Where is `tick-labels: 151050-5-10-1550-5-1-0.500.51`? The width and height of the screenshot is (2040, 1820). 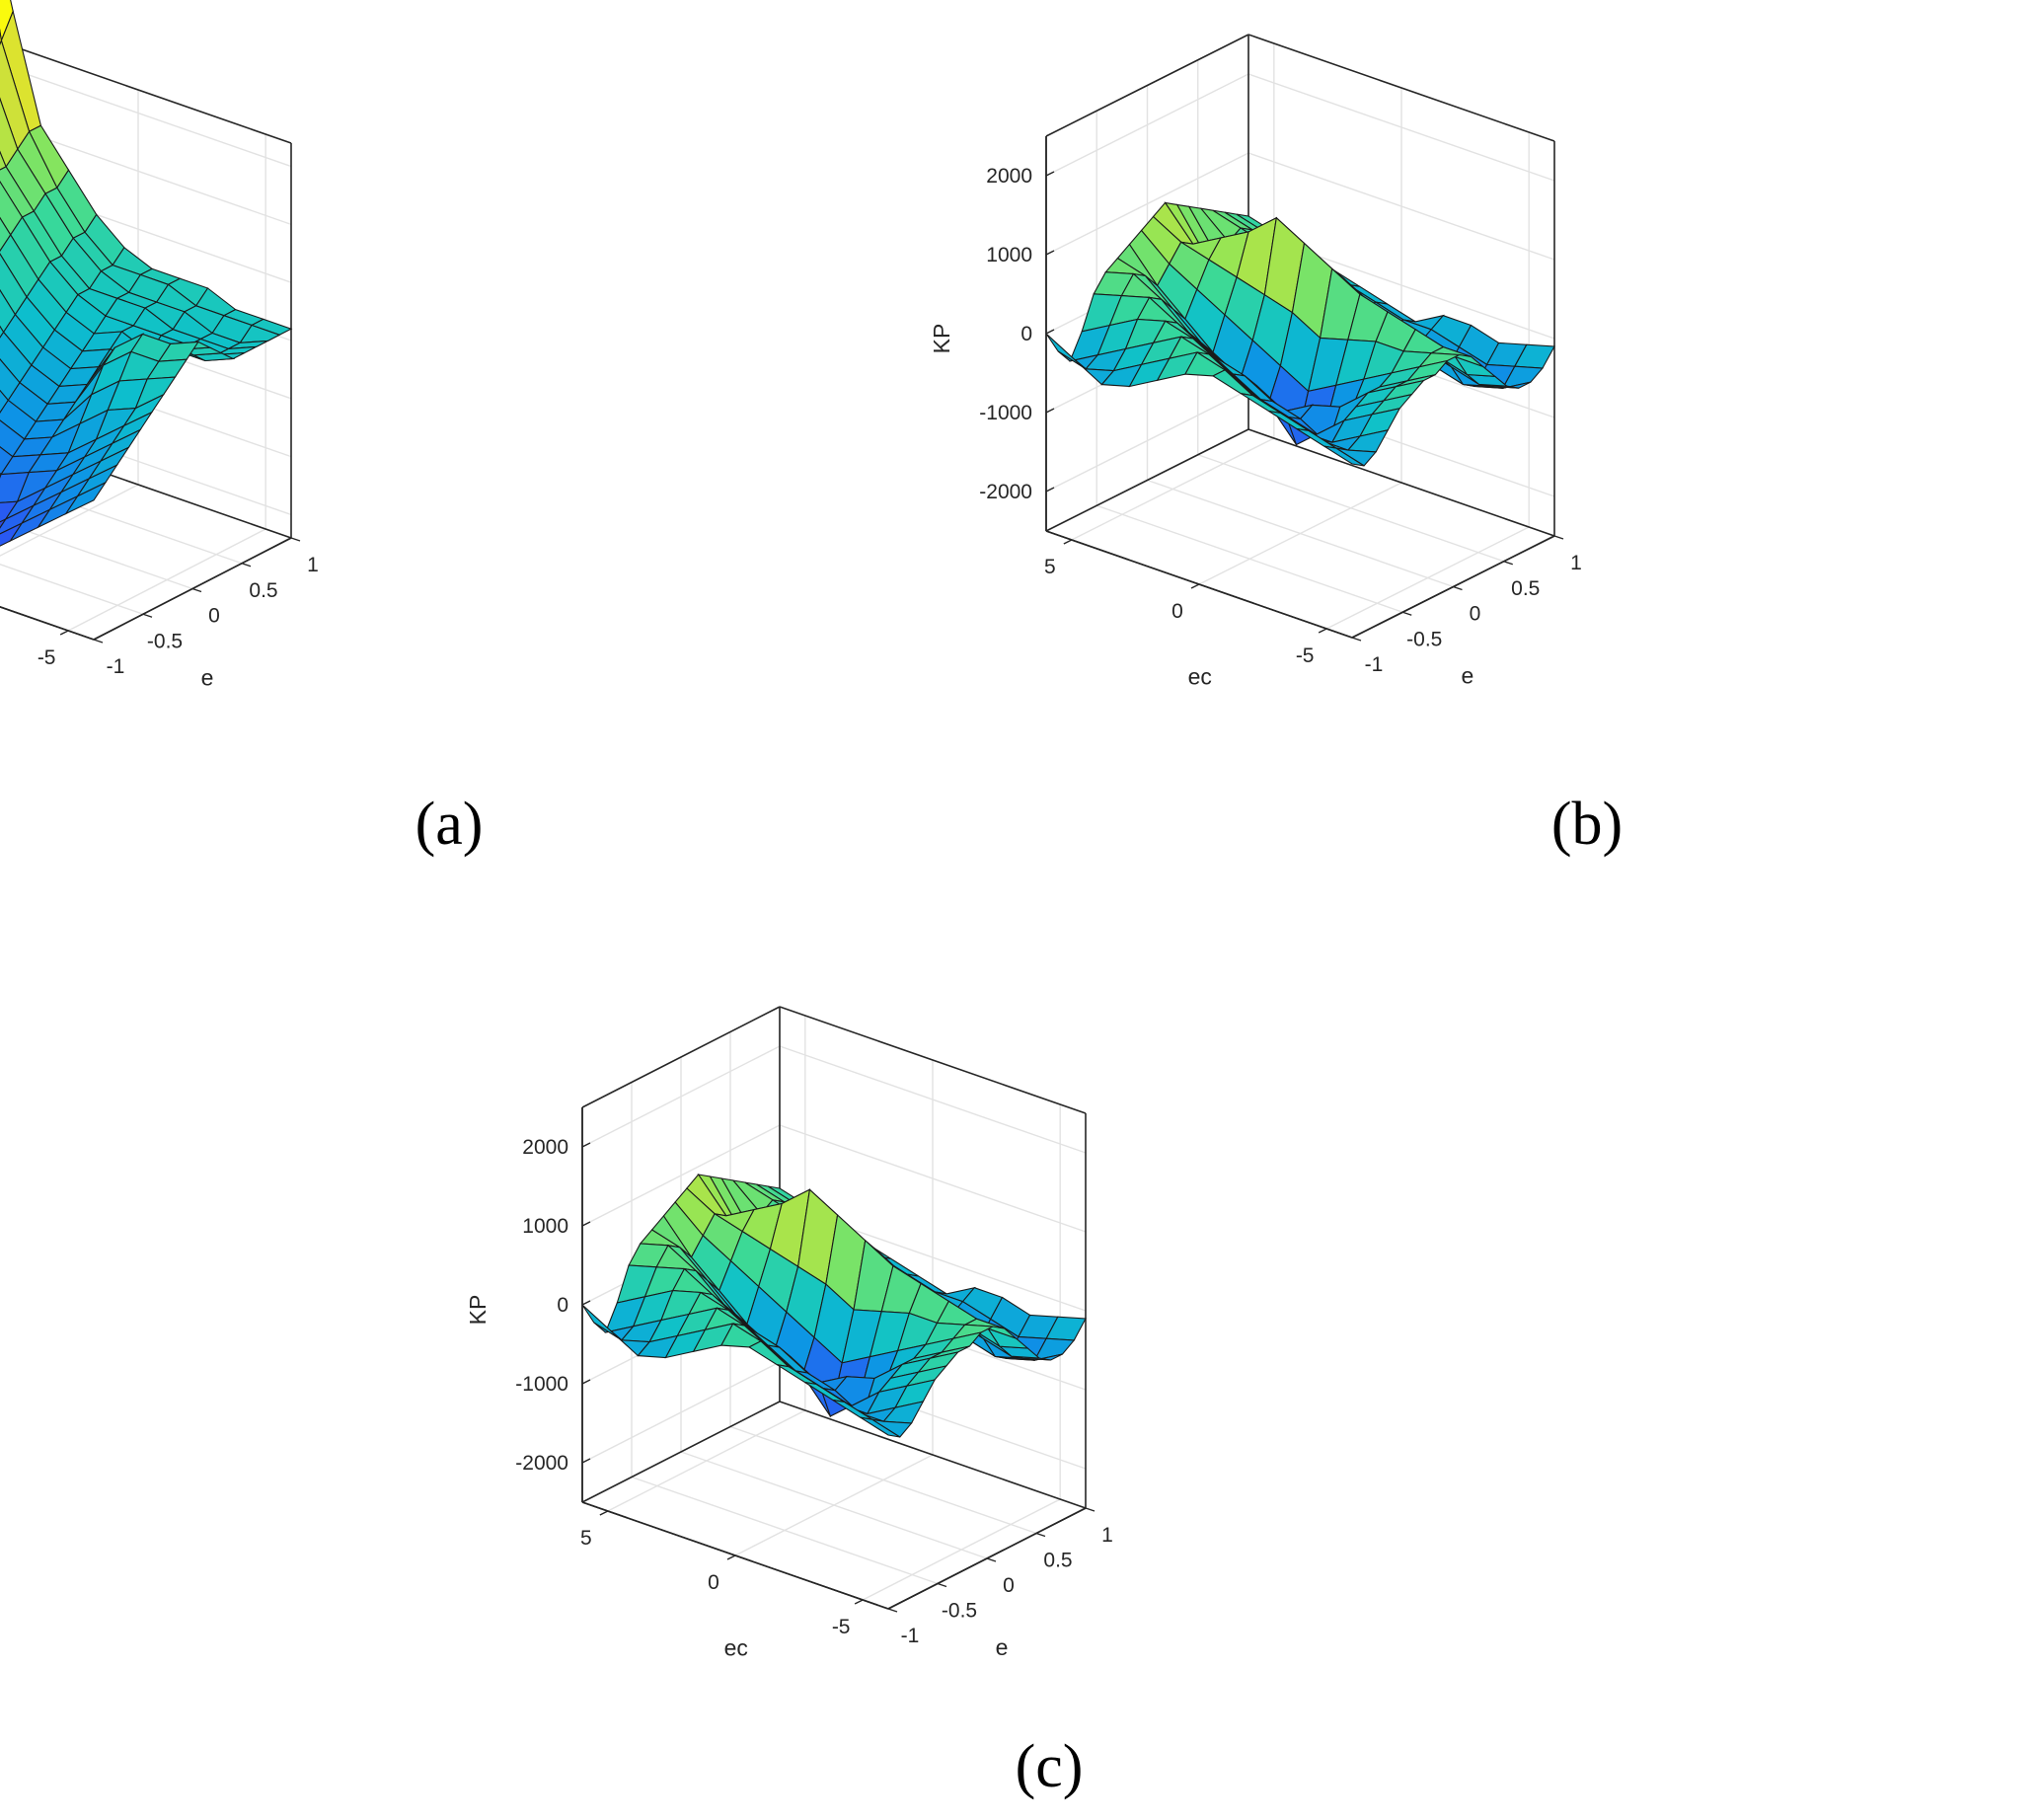 tick-labels: 151050-5-10-1550-5-1-0.500.51 is located at coordinates (178, 607).